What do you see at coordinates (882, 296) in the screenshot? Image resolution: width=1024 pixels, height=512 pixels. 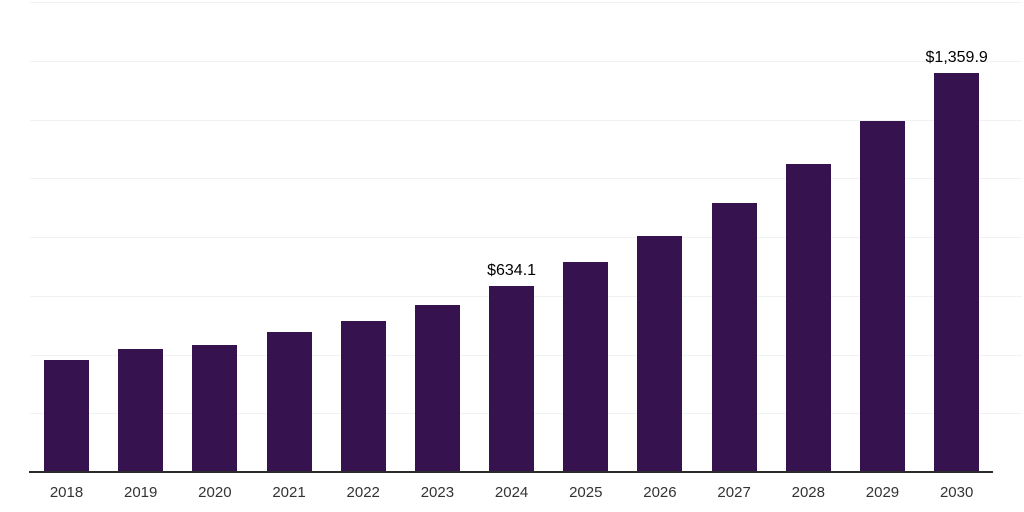 I see `bar-2029` at bounding box center [882, 296].